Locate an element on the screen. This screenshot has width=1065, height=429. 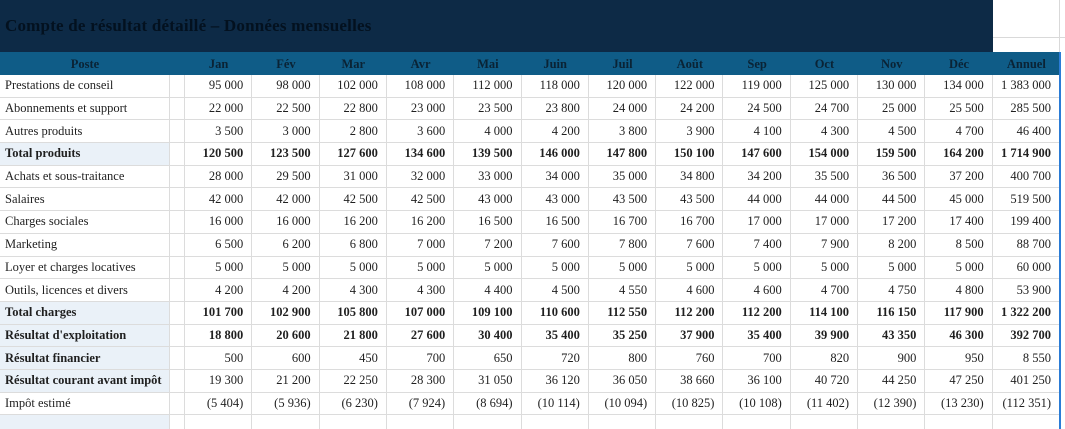
value-cell: 500 is located at coordinates (219, 358).